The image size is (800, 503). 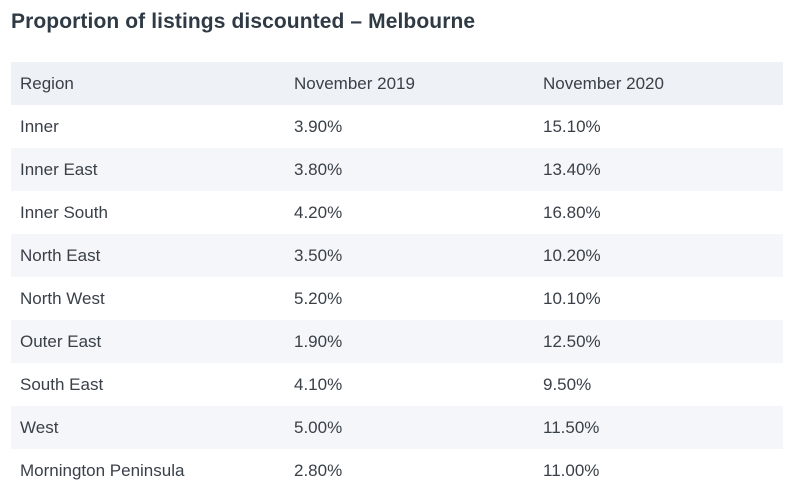 I want to click on nov-2020-cell: 10.10%, so click(x=572, y=298).